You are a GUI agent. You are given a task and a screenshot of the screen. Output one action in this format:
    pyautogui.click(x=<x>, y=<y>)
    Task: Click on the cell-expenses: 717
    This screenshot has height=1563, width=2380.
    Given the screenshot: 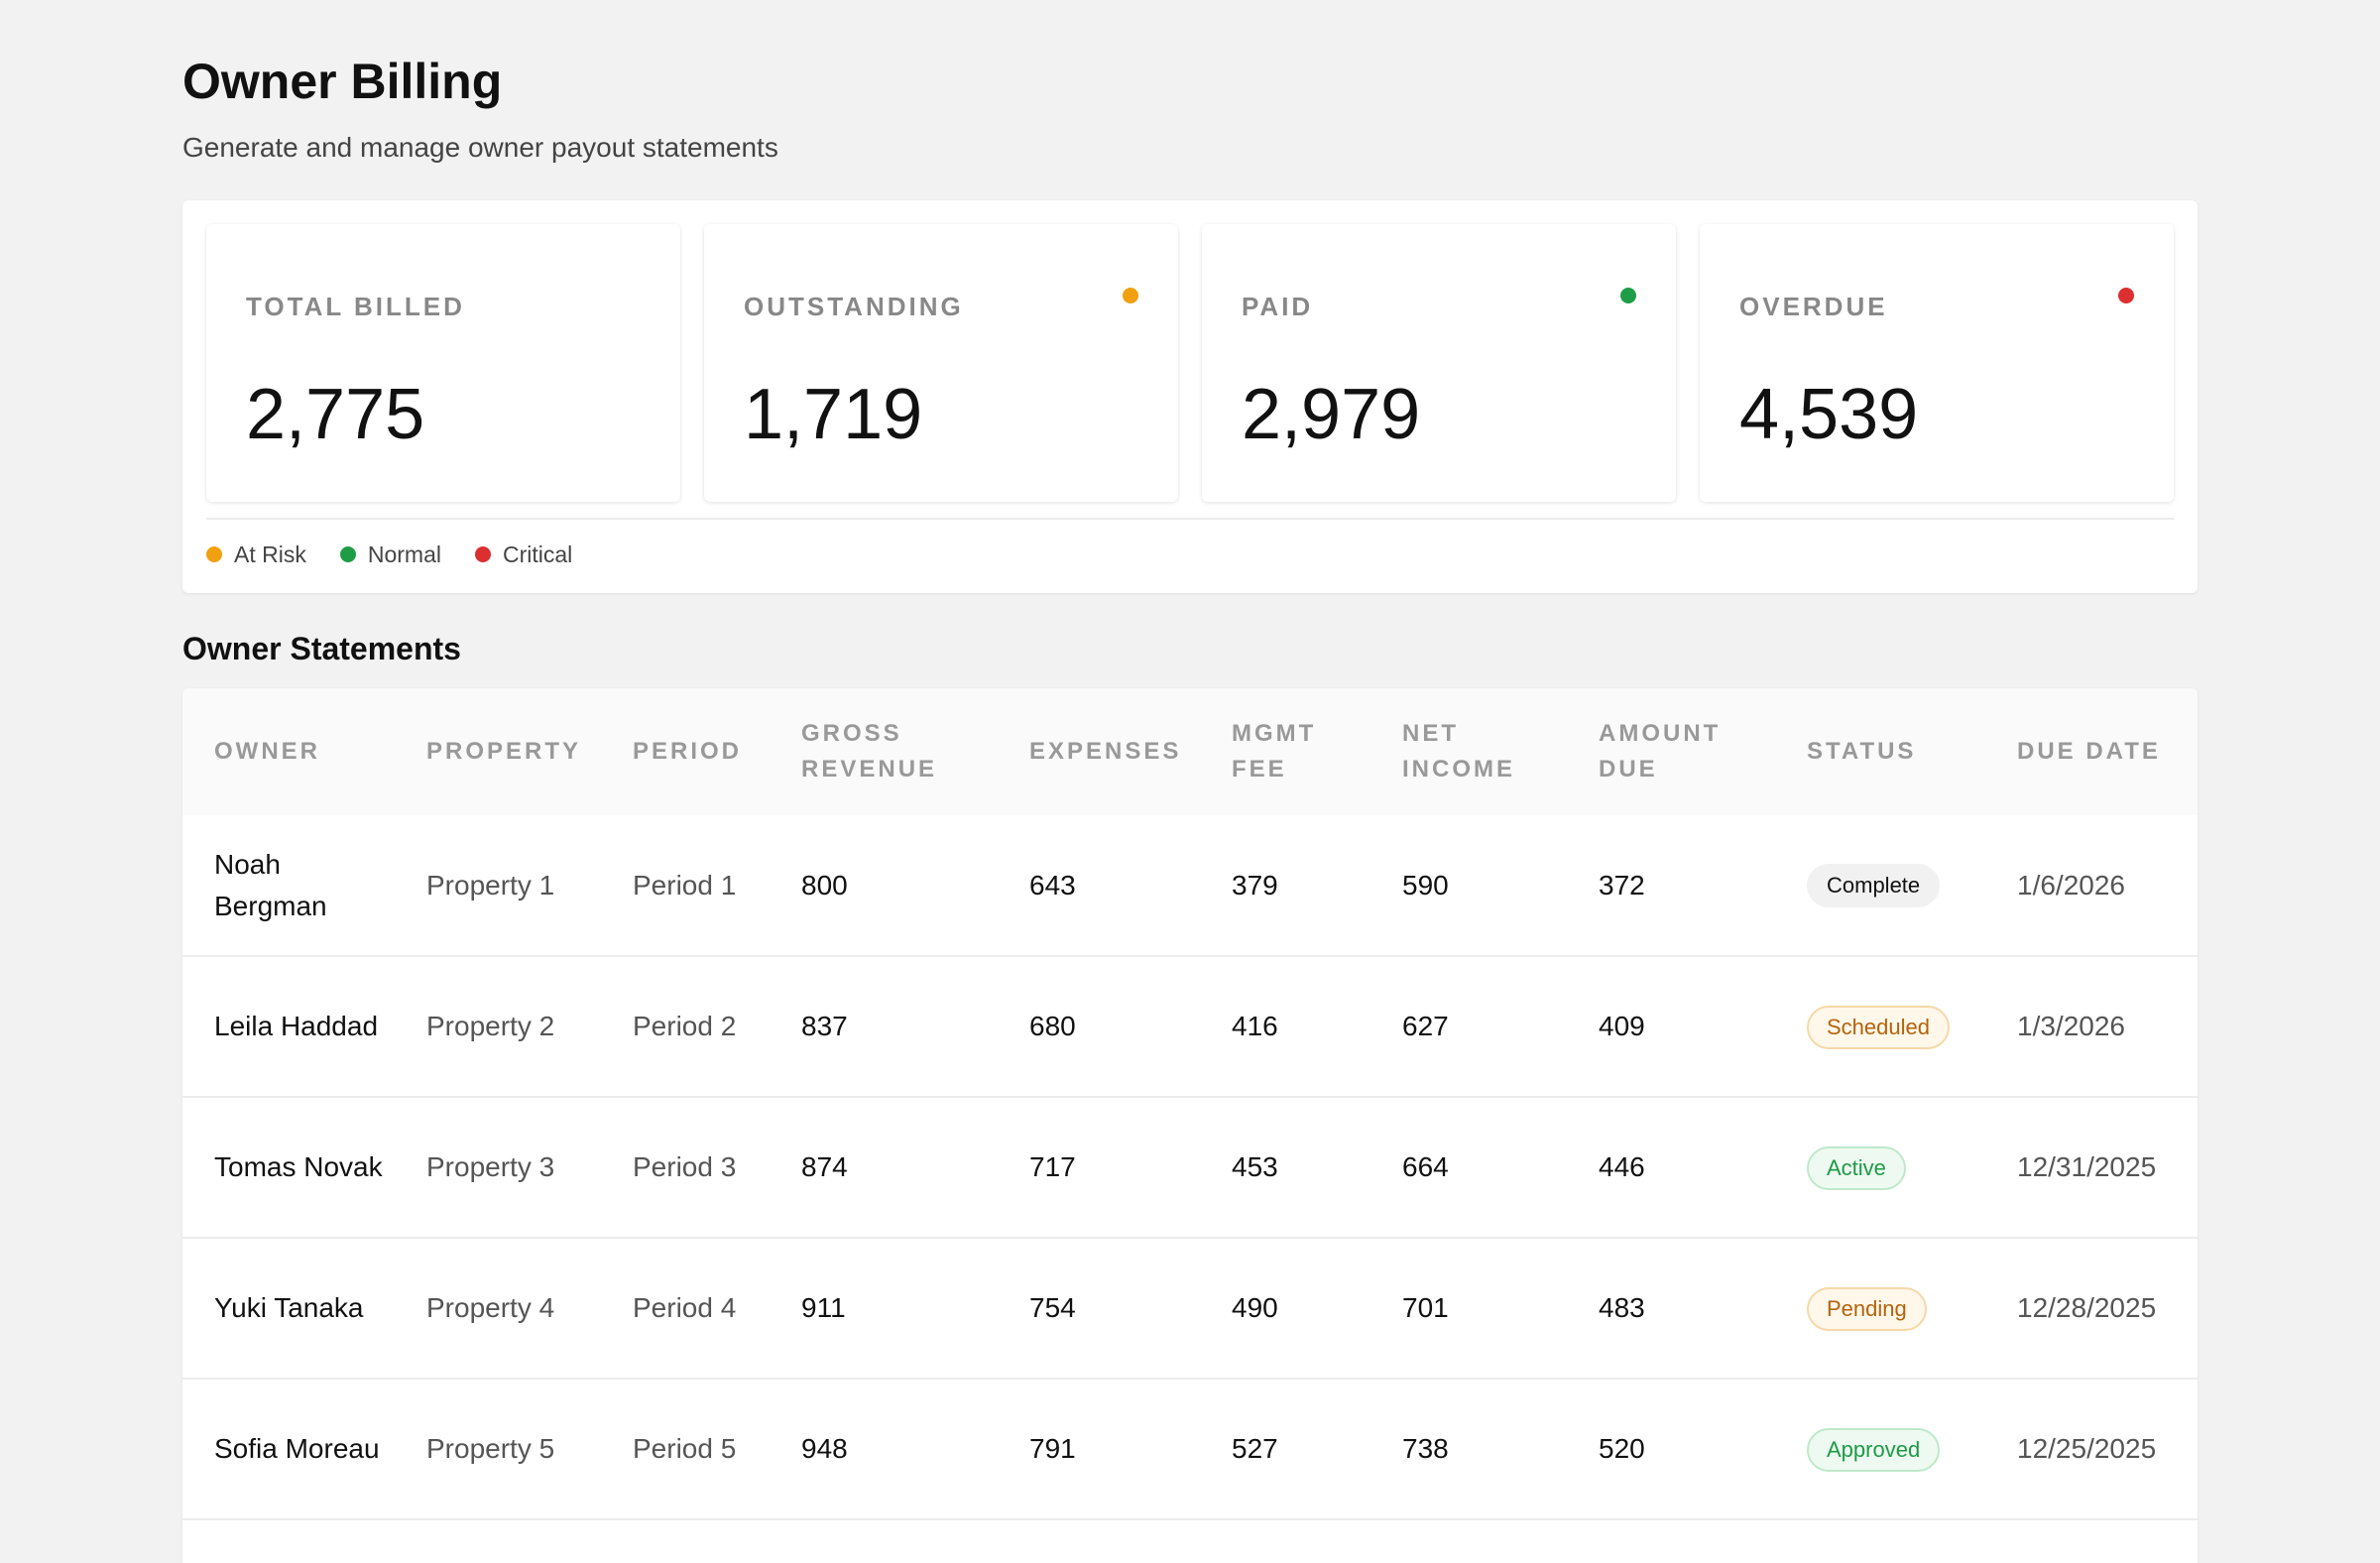 What is the action you would take?
    pyautogui.click(x=1099, y=1168)
    